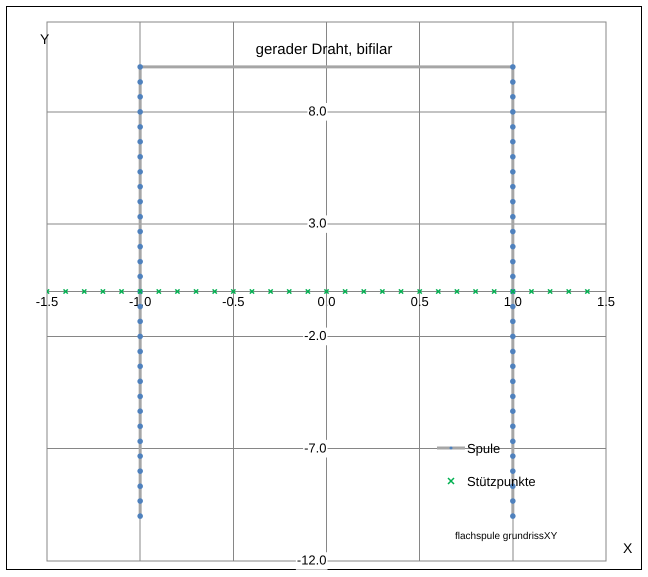  Describe the element at coordinates (419, 301) in the screenshot. I see `x-tick-label: 0.5` at that location.